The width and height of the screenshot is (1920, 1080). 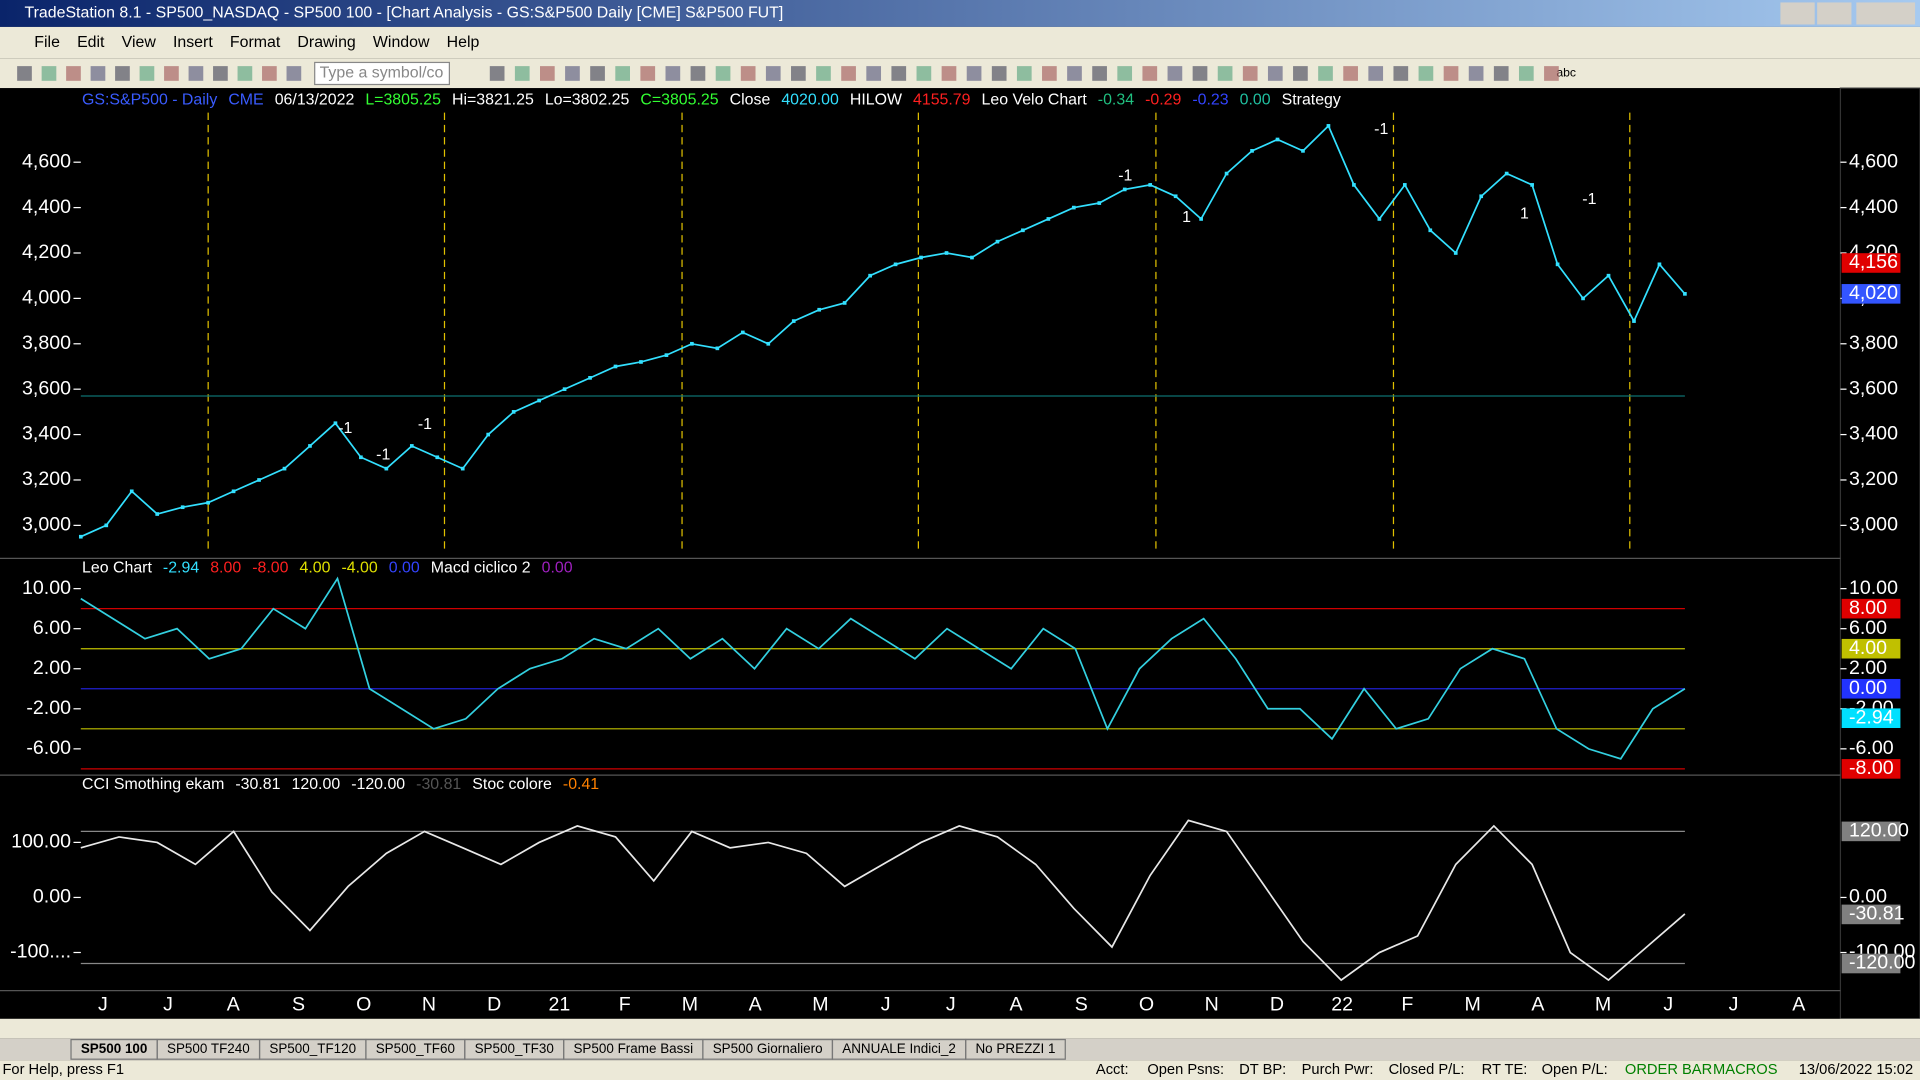 What do you see at coordinates (415, 1048) in the screenshot?
I see `tab: SP500_TF60` at bounding box center [415, 1048].